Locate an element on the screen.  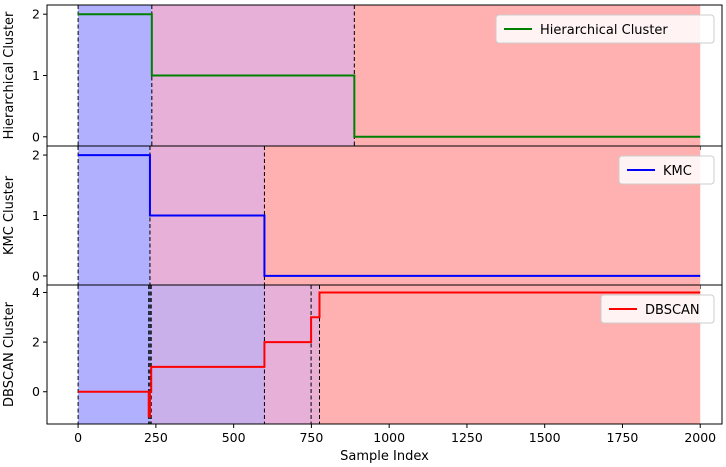
kmc-legend-label: KMC is located at coordinates (677, 171).